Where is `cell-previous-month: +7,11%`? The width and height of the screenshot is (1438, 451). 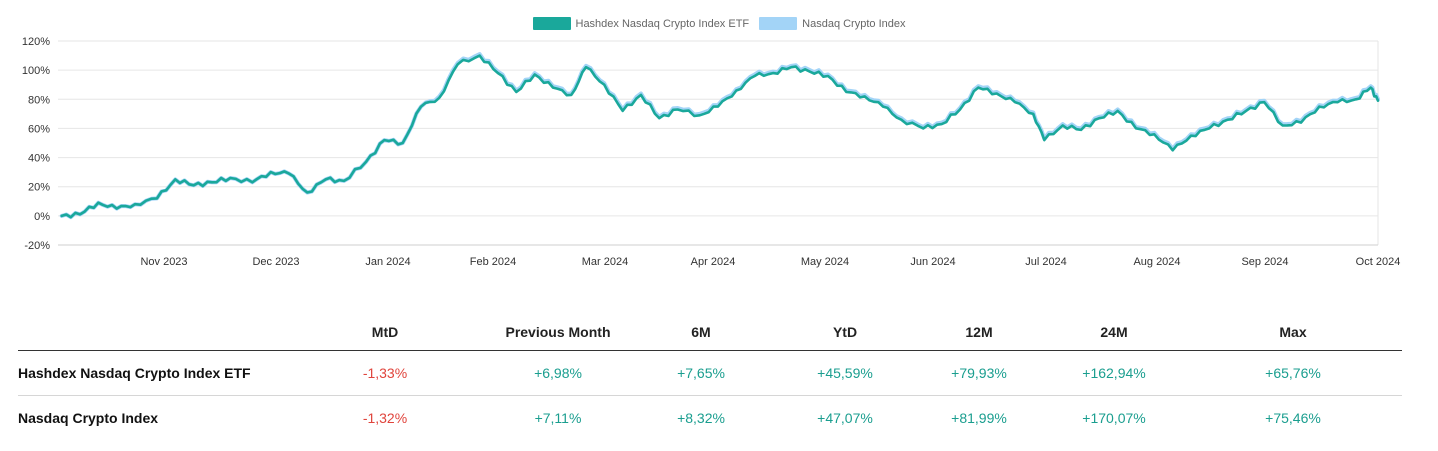
cell-previous-month: +7,11% is located at coordinates (558, 418).